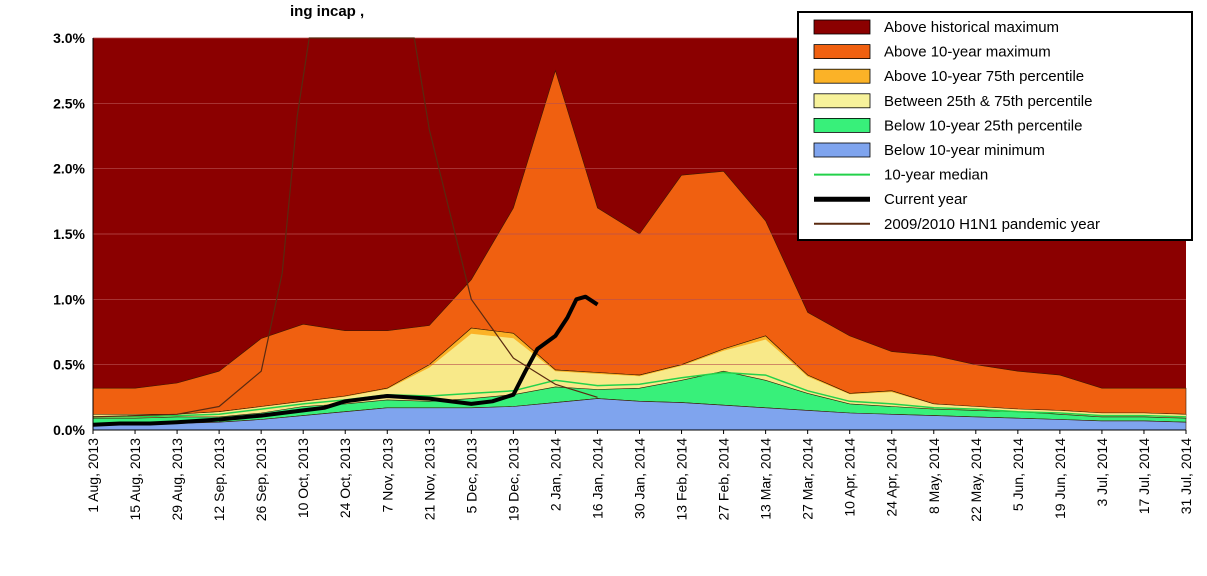 Image resolution: width=1207 pixels, height=576 pixels. Describe the element at coordinates (983, 125) in the screenshot. I see `legend-label: Below 10-year 25th percentile` at that location.